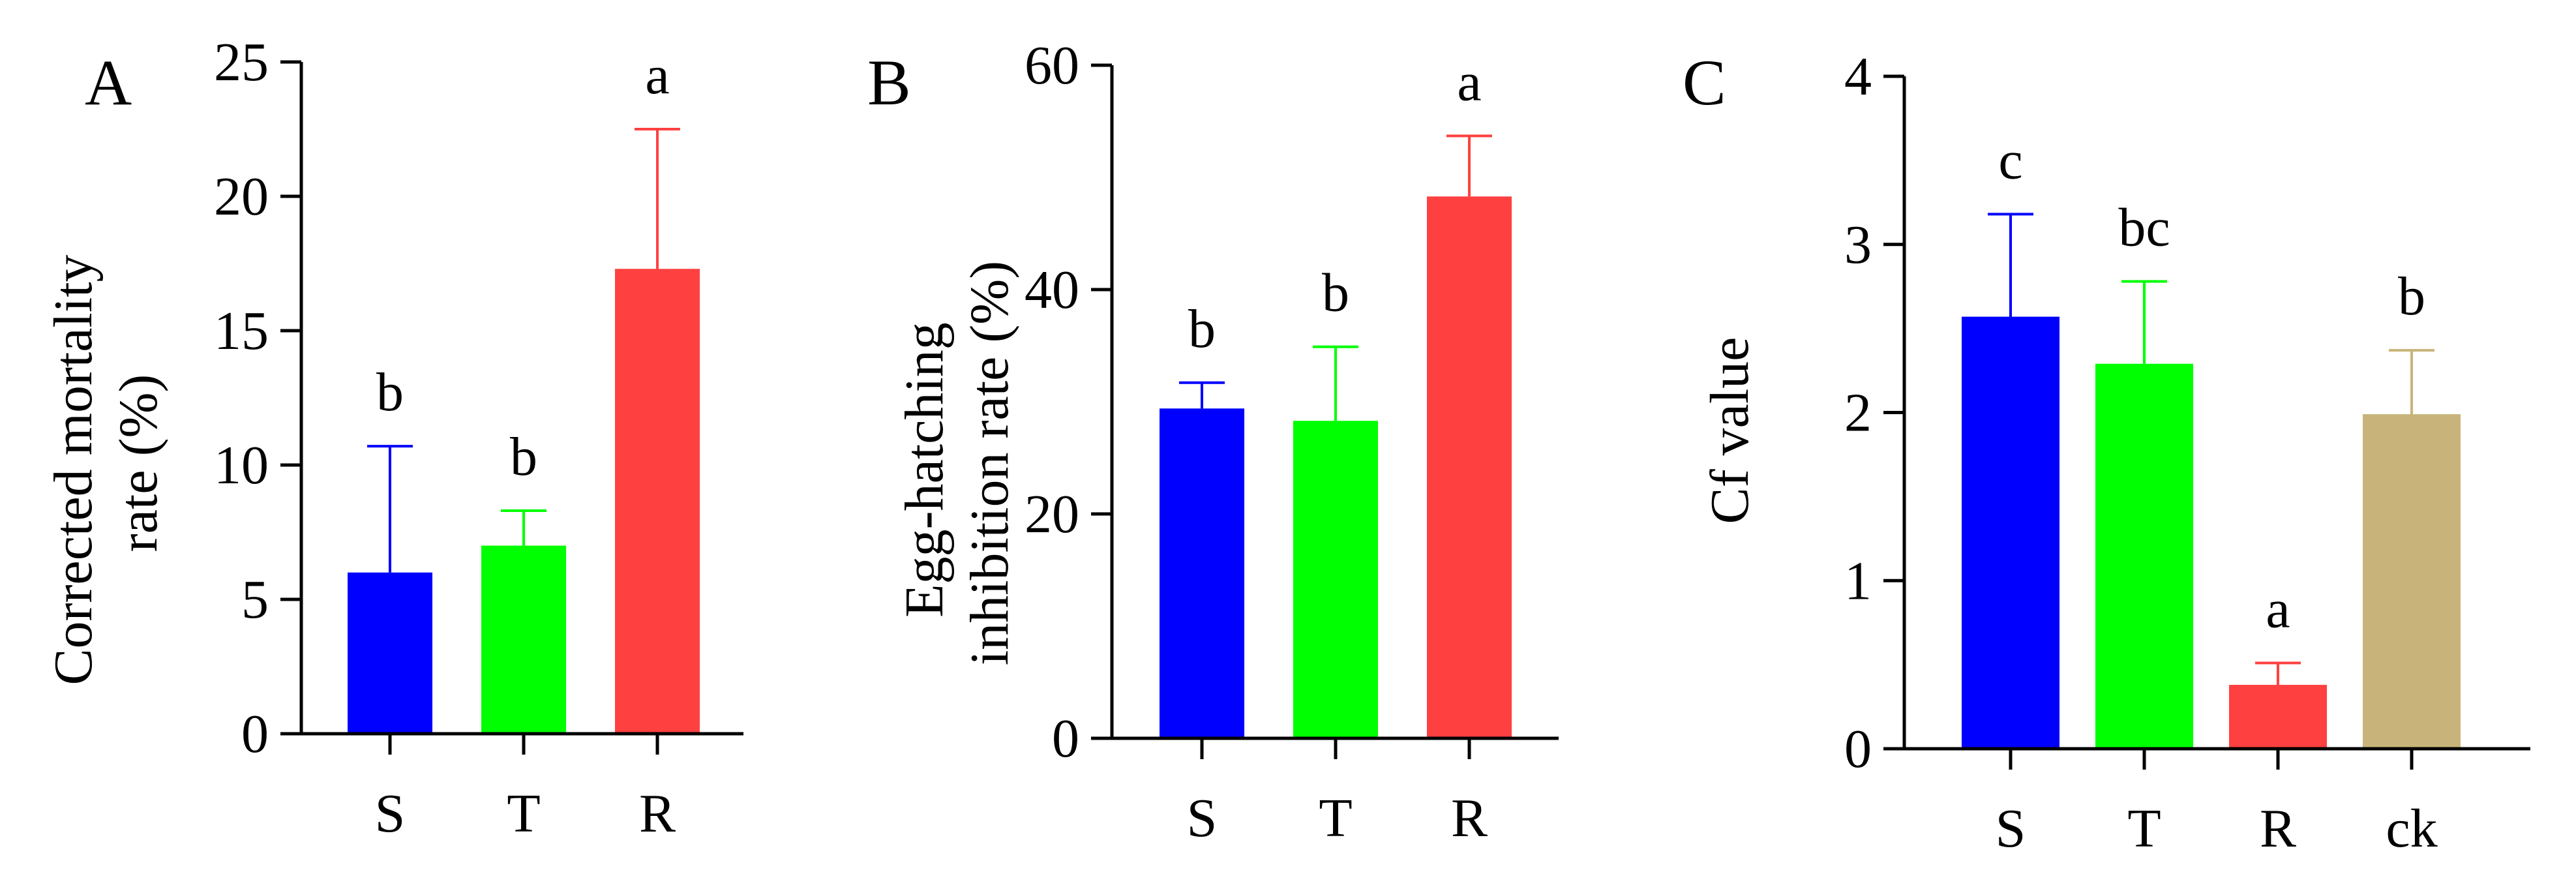 The width and height of the screenshot is (2576, 872). I want to click on significance-label-b-s: b, so click(1202, 329).